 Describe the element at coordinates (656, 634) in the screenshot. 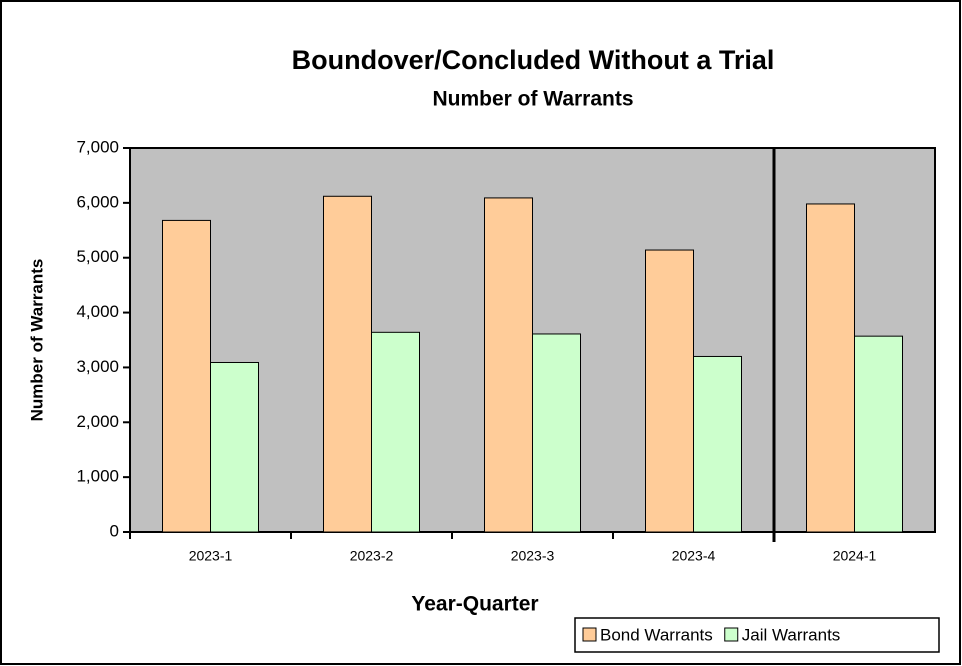

I see `legend-label: Bond Warrants` at that location.